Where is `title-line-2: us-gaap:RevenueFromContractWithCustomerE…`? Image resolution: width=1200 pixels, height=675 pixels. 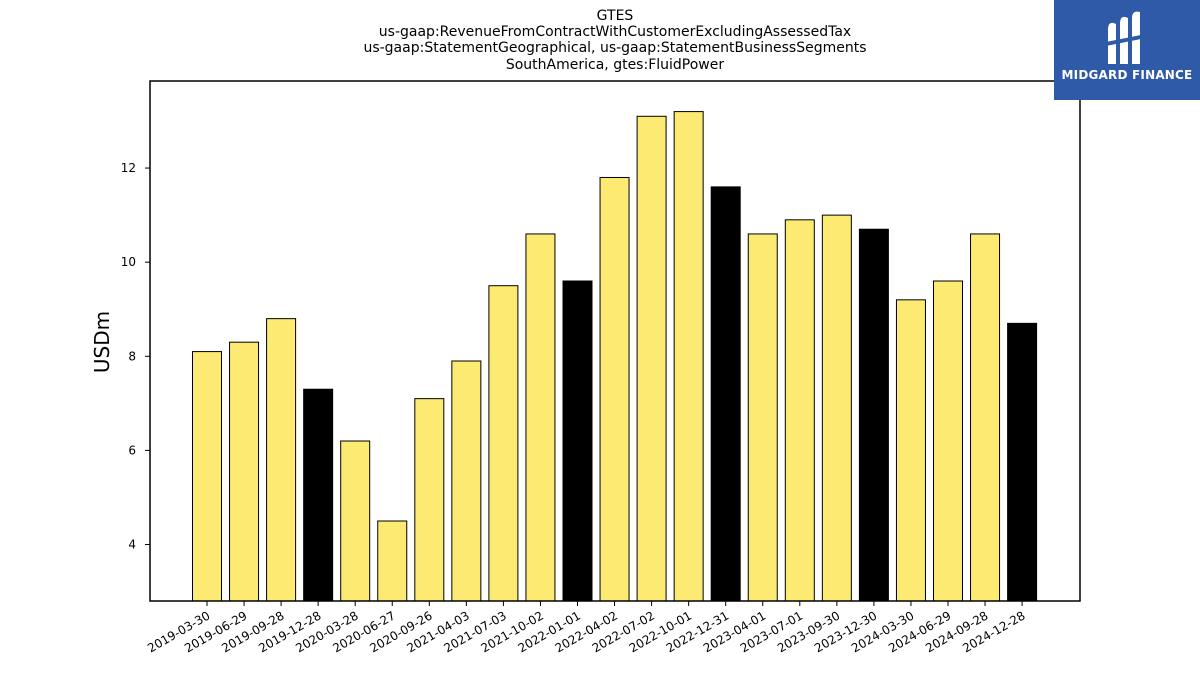
title-line-2: us-gaap:RevenueFromContractWithCustomerE… is located at coordinates (615, 32).